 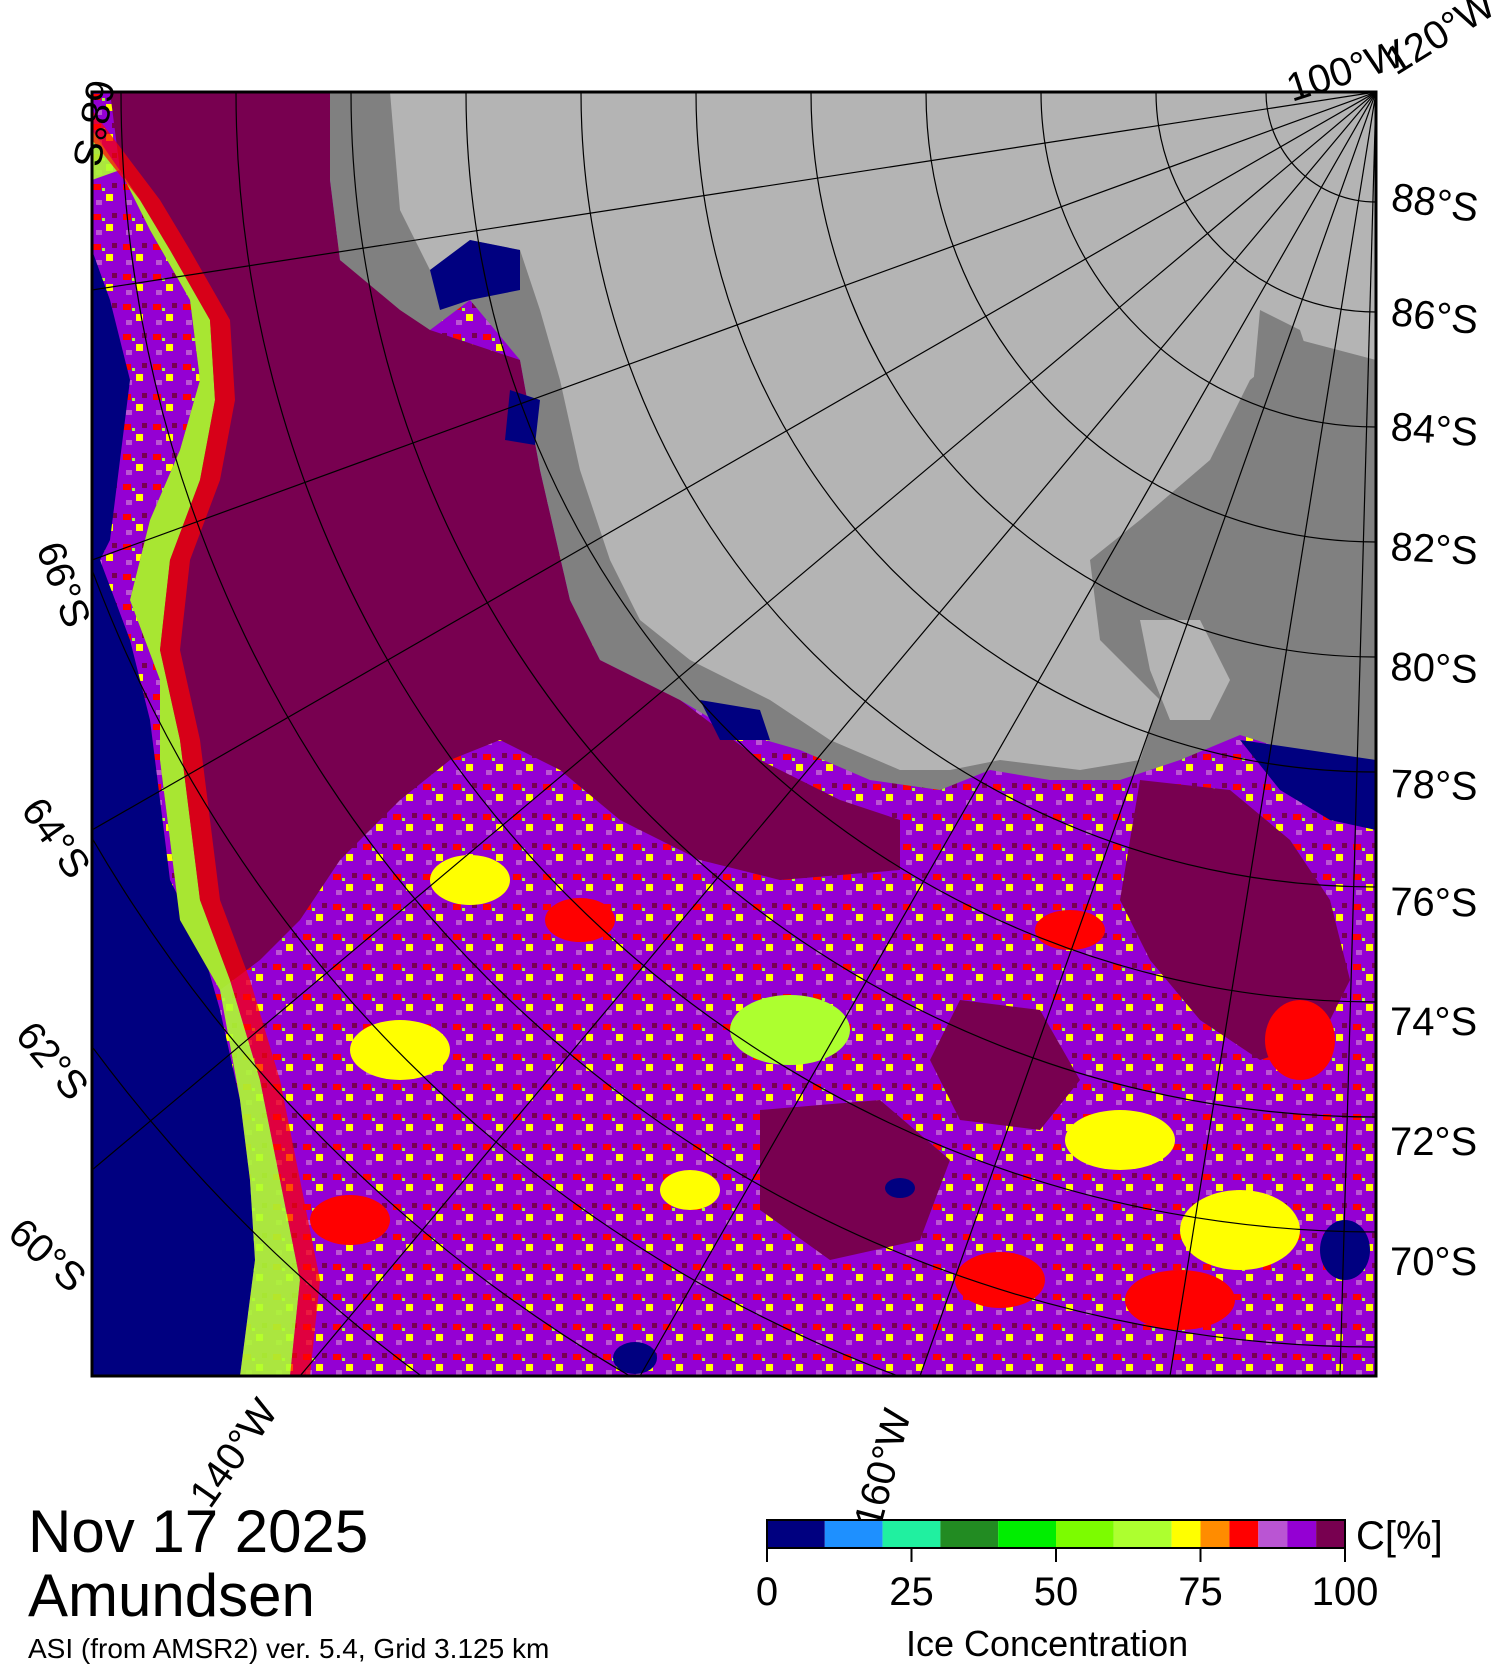 What do you see at coordinates (1056, 1555) in the screenshot?
I see `legend-ticks` at bounding box center [1056, 1555].